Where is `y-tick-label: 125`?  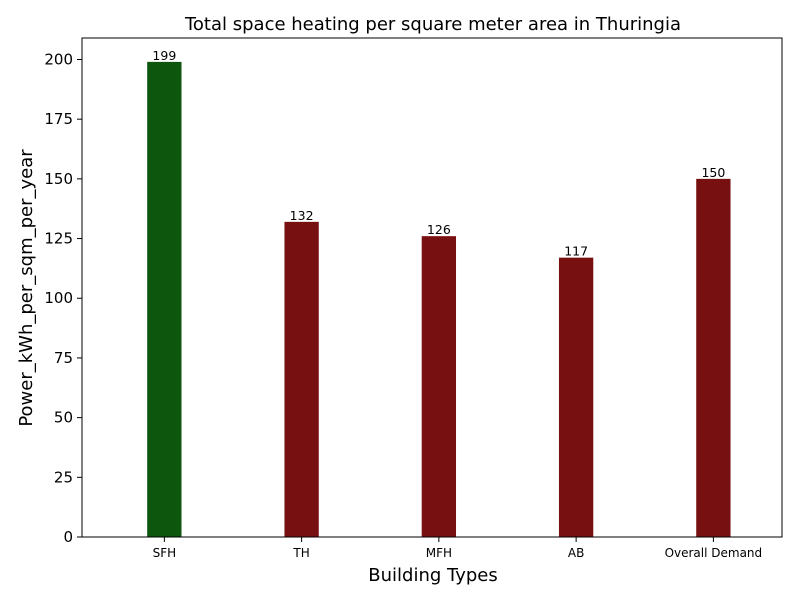
y-tick-label: 125 is located at coordinates (58, 239).